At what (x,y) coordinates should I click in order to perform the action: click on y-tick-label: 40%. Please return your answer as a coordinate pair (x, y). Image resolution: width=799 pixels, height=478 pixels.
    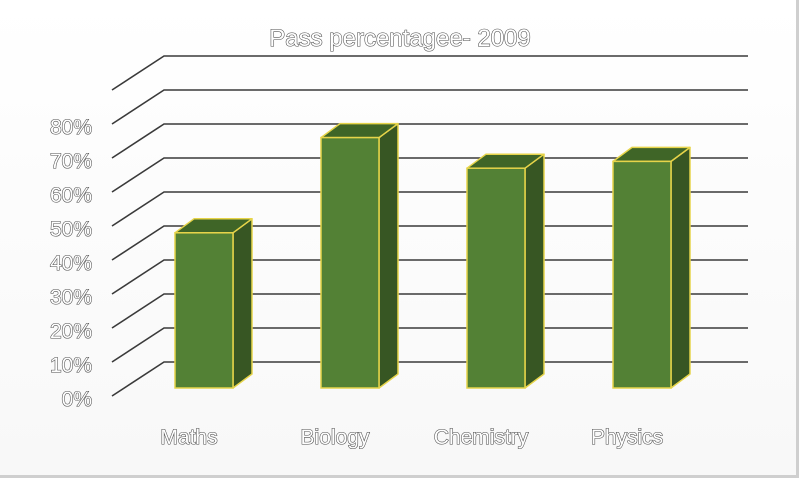
    Looking at the image, I should click on (71, 263).